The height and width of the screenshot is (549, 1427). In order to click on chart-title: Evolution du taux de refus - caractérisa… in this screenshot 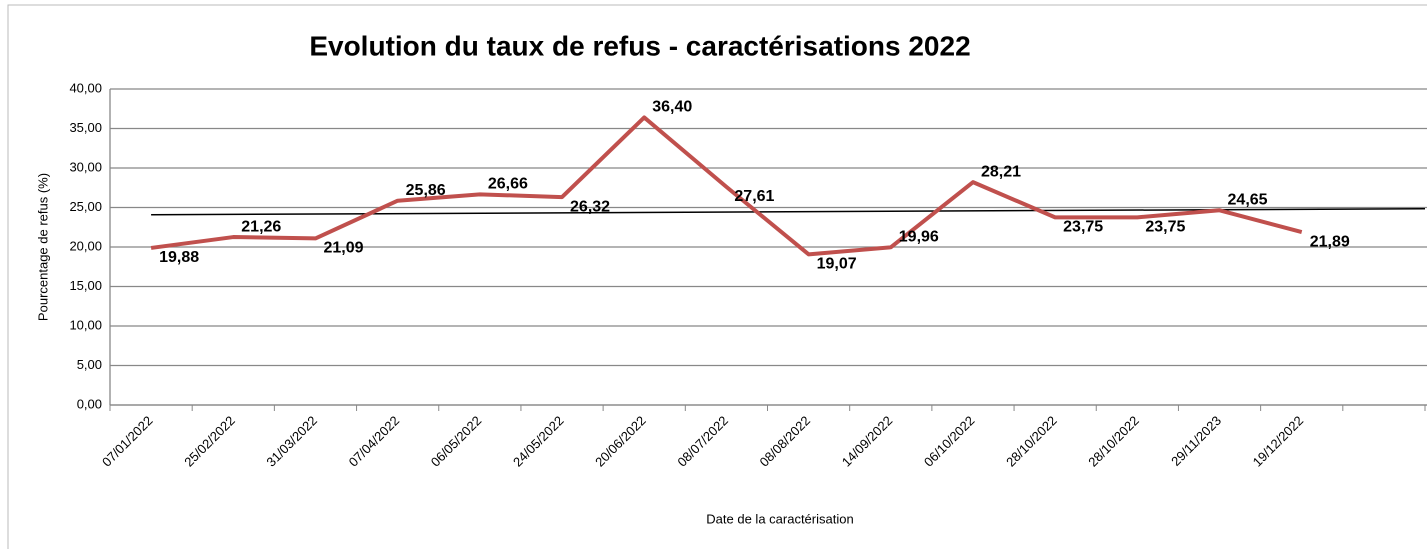, I will do `click(639, 45)`.